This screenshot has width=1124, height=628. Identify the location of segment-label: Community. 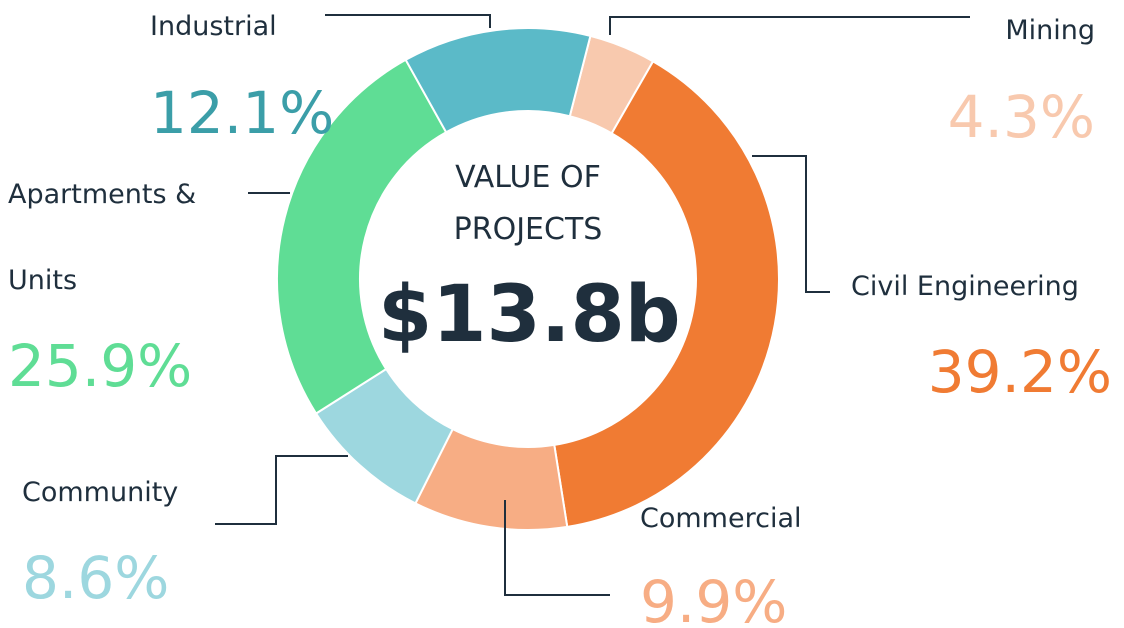
(100, 492).